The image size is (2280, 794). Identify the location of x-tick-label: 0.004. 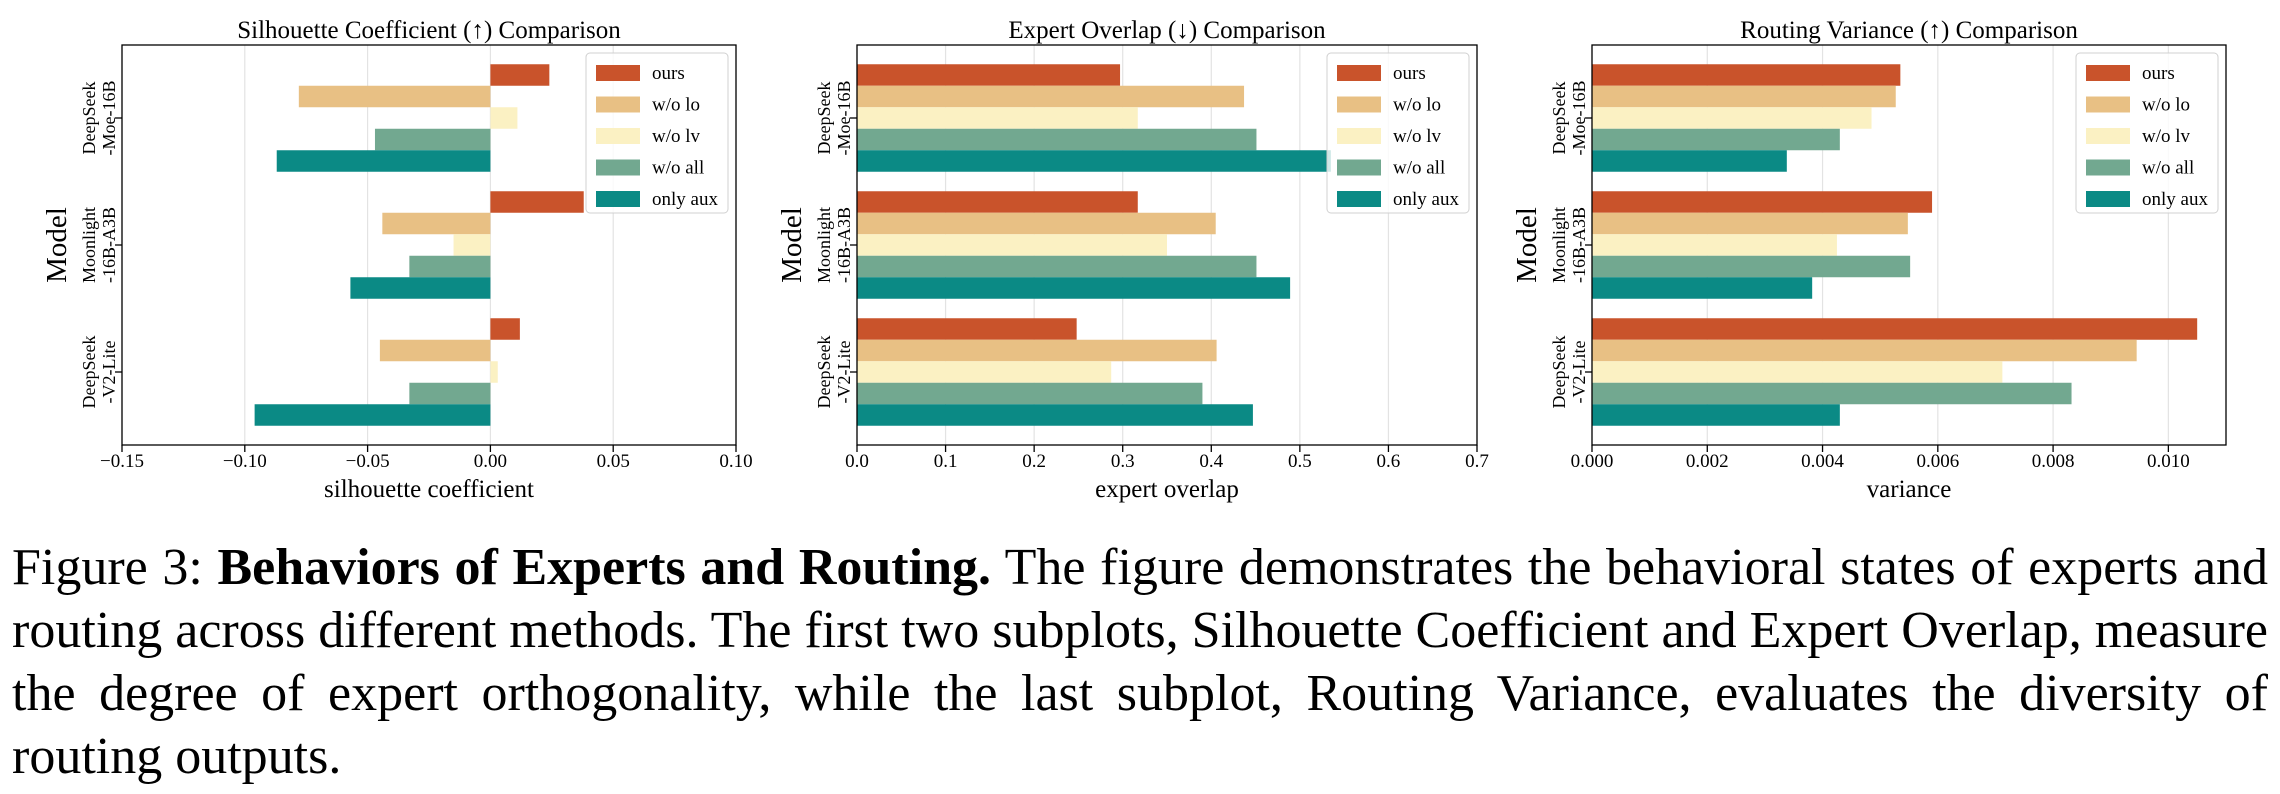
(1822, 461).